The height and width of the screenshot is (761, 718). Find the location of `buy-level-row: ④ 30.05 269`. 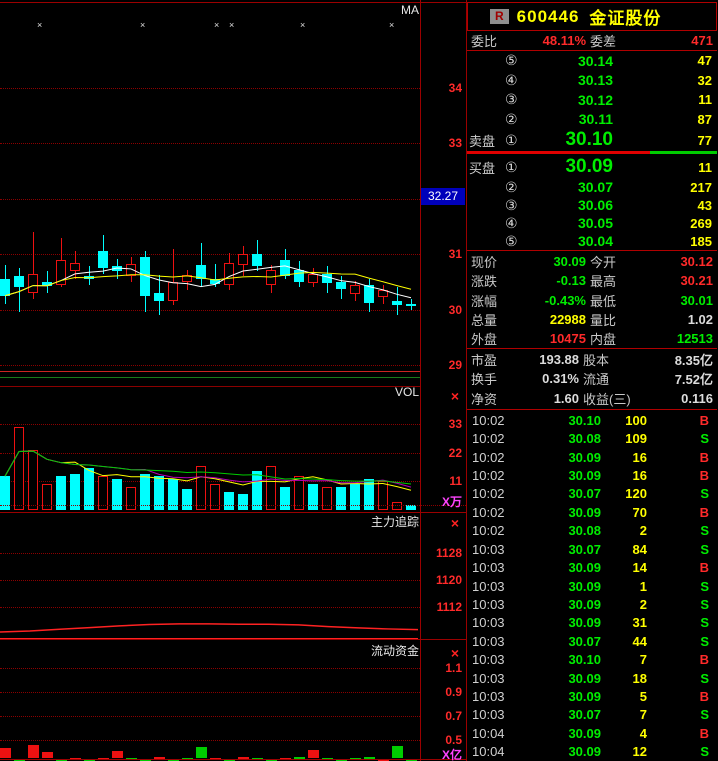

buy-level-row: ④ 30.05 269 is located at coordinates (592, 223).